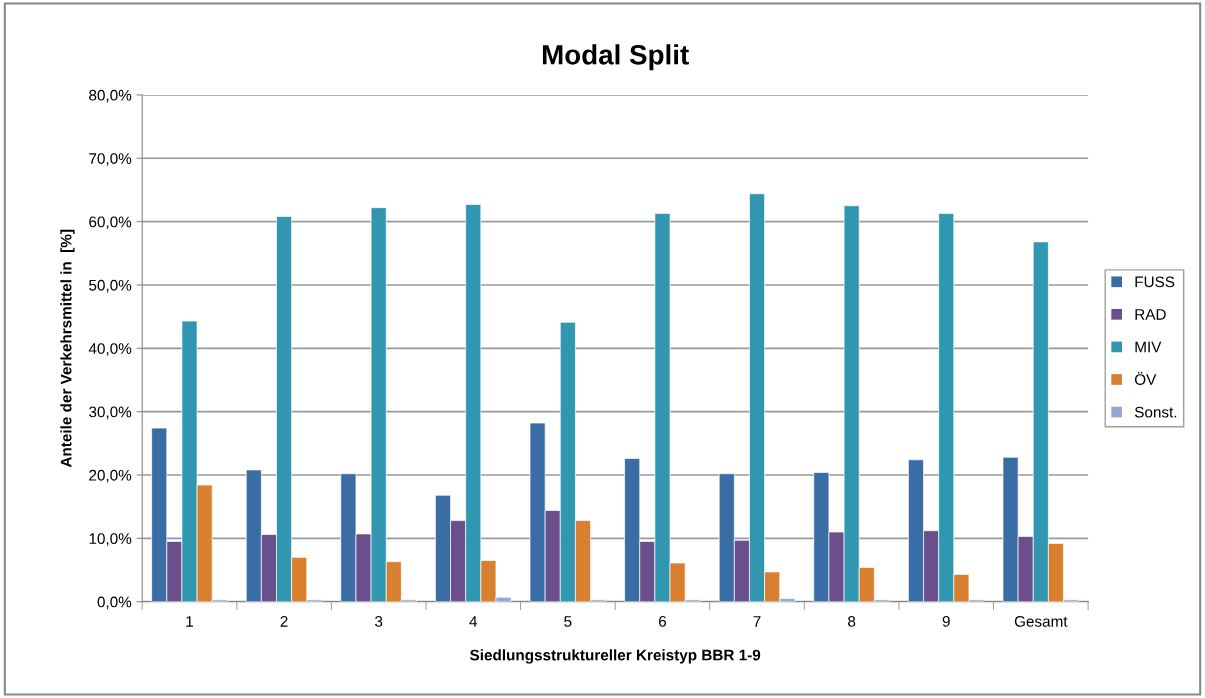 The height and width of the screenshot is (698, 1205). I want to click on x-tick-label: 6, so click(662, 621).